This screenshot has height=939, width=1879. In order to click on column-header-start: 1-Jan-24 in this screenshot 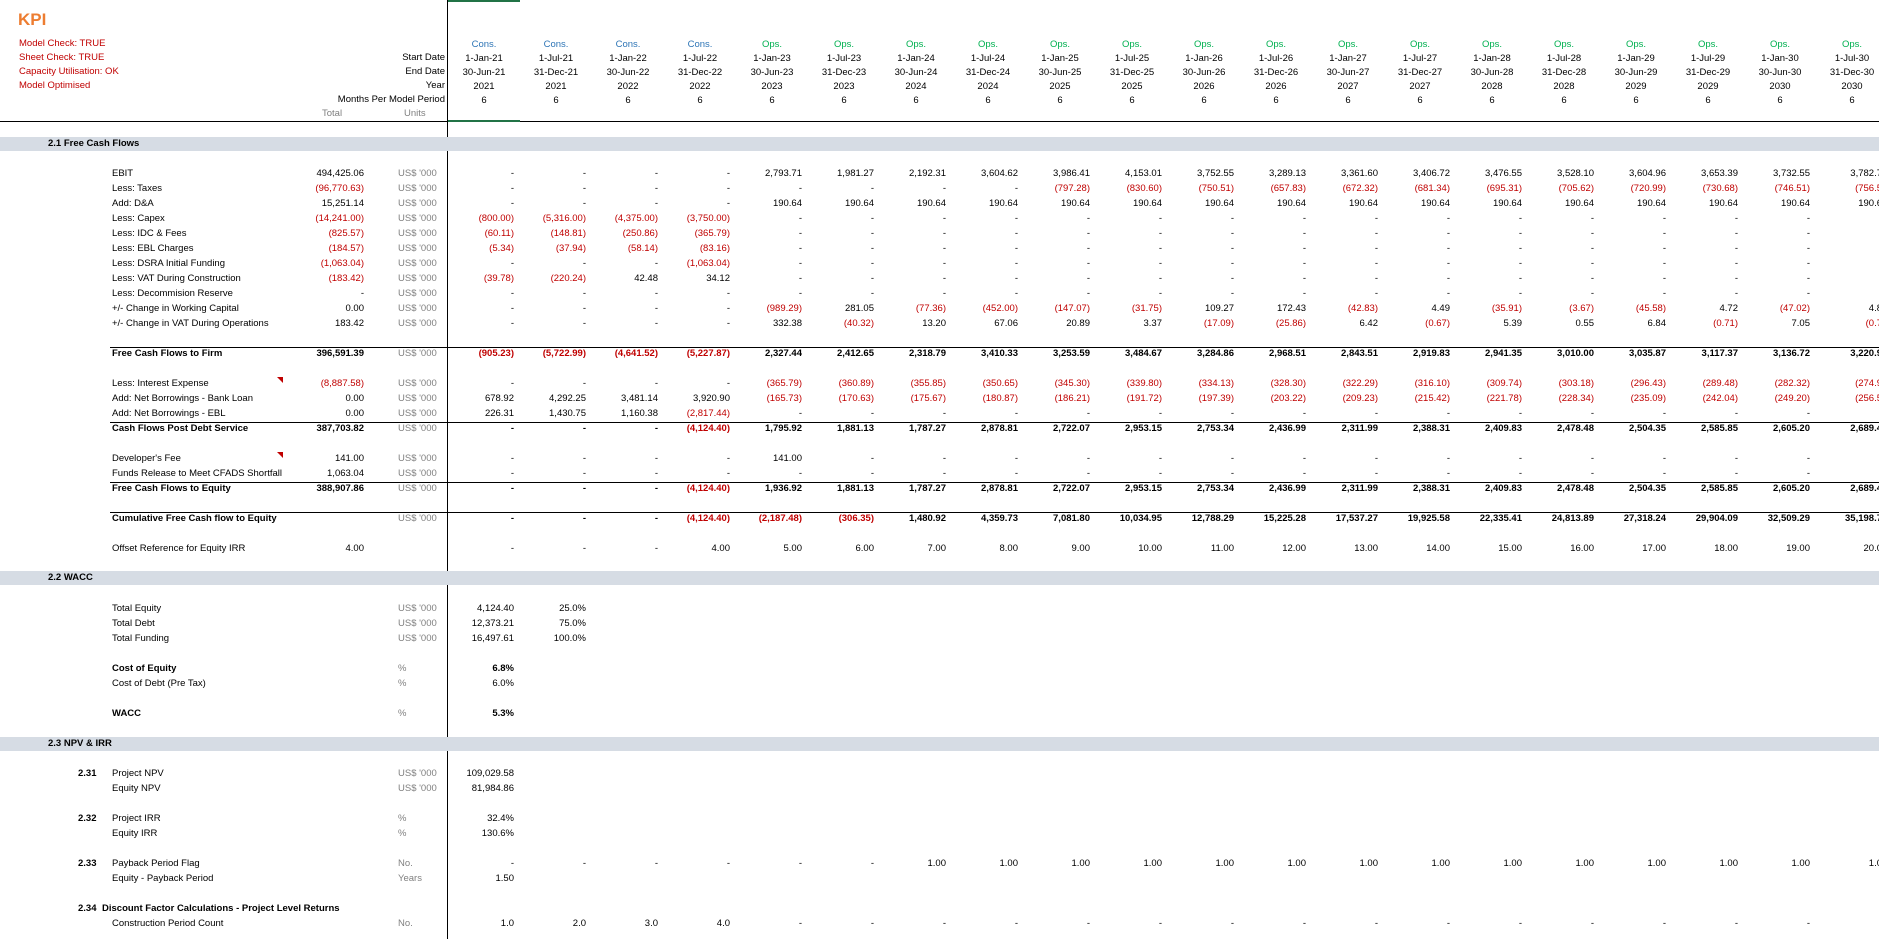, I will do `click(916, 58)`.